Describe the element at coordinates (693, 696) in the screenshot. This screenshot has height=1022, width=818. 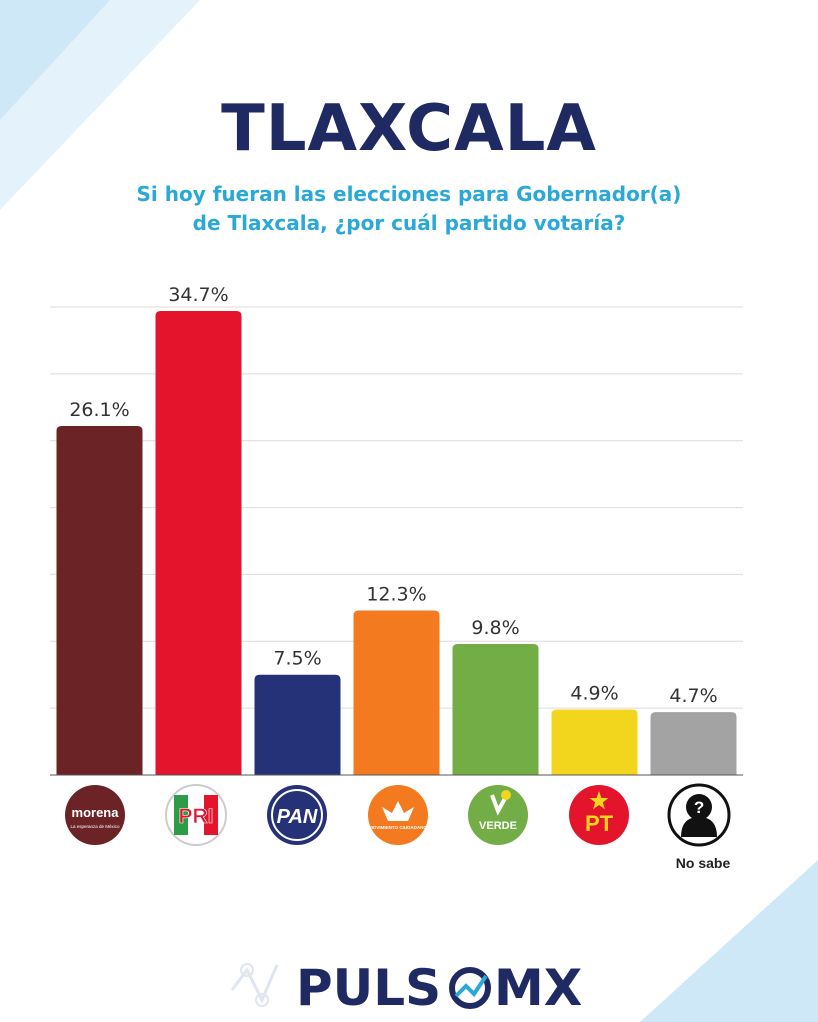
I see `data-label-7: 4.7%` at that location.